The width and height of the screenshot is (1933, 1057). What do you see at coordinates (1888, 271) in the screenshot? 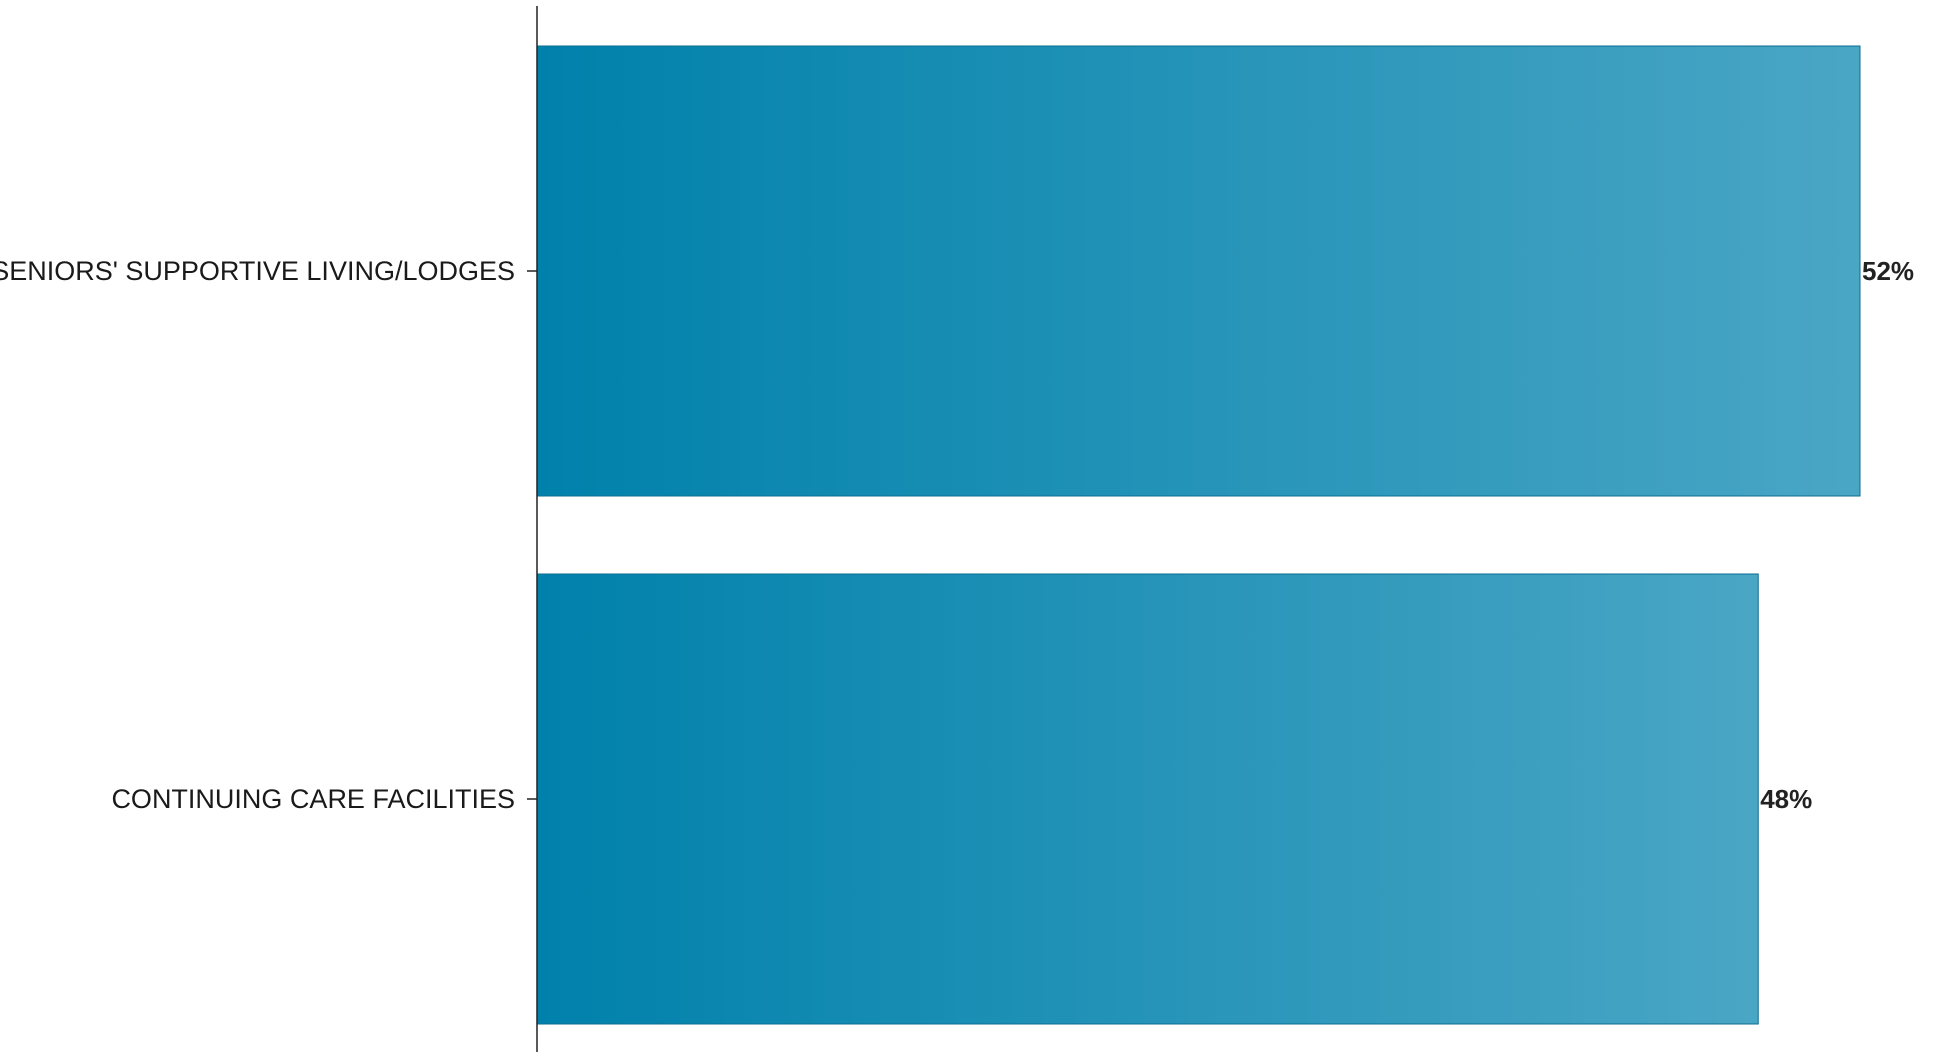
I see `value-label-0: 52%` at bounding box center [1888, 271].